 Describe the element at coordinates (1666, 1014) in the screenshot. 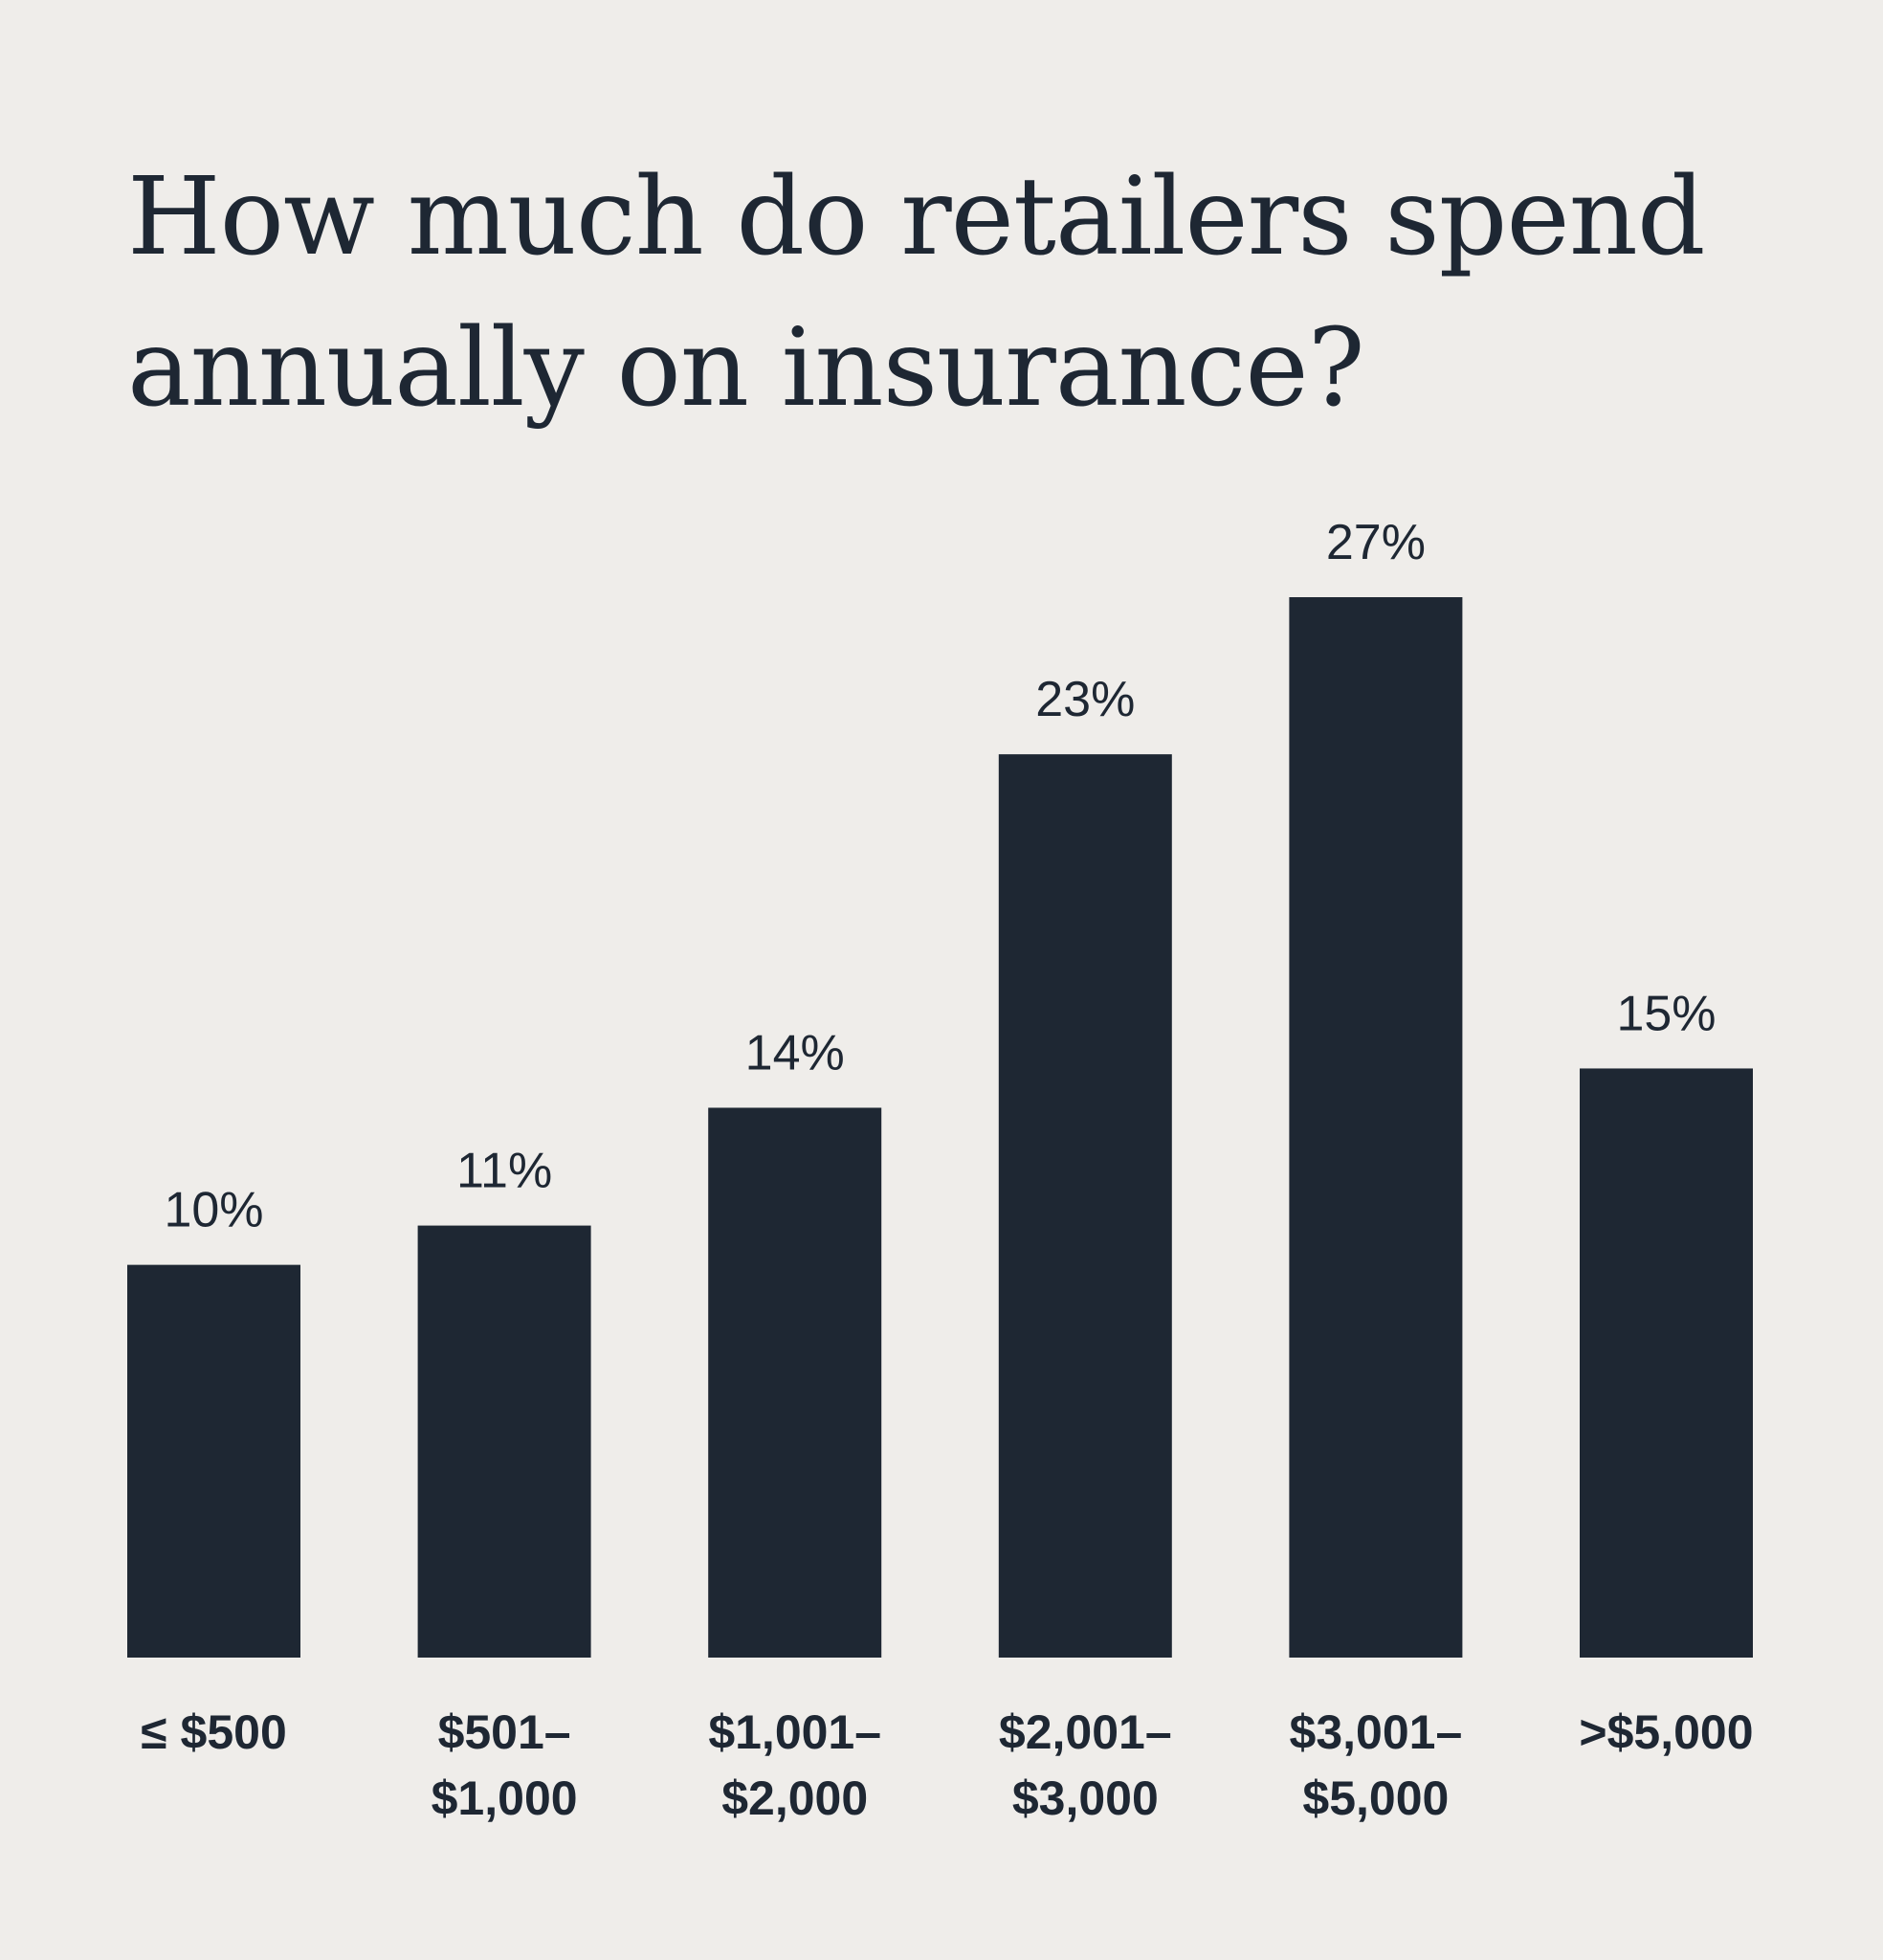

I see `value-label-5: 15%` at that location.